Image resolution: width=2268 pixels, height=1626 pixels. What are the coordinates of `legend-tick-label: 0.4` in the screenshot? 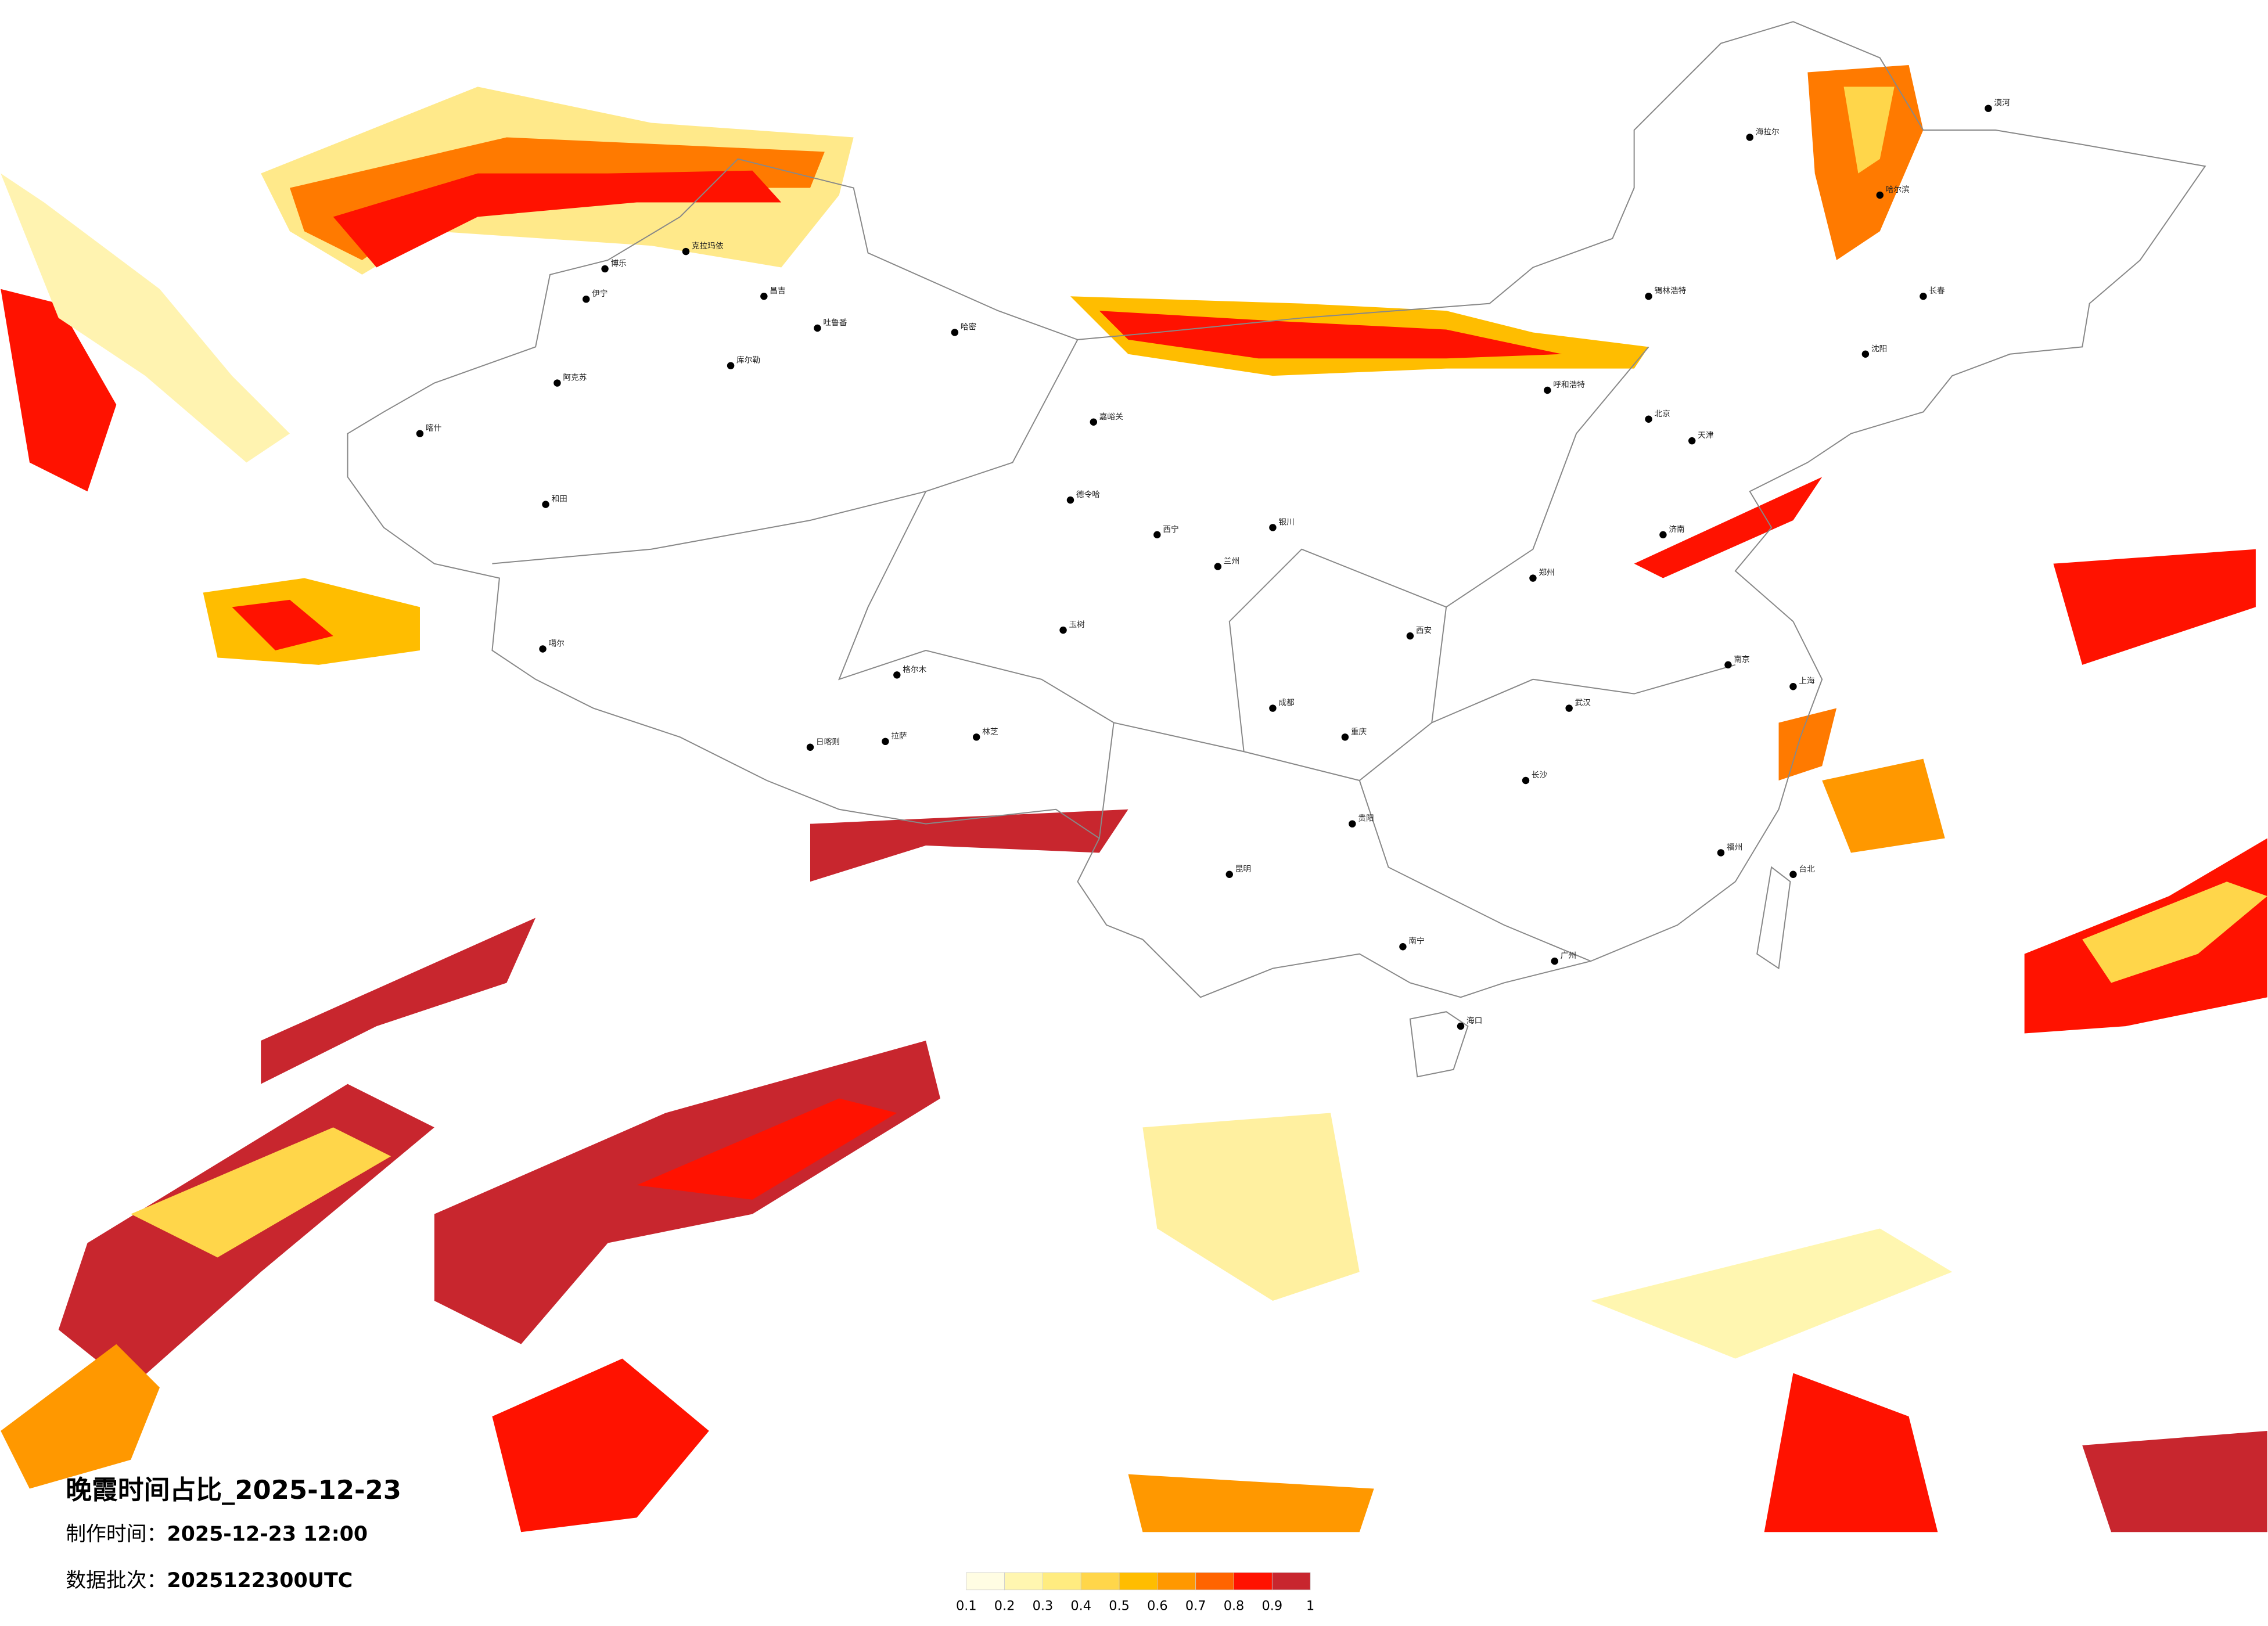 It's located at (1080, 1606).